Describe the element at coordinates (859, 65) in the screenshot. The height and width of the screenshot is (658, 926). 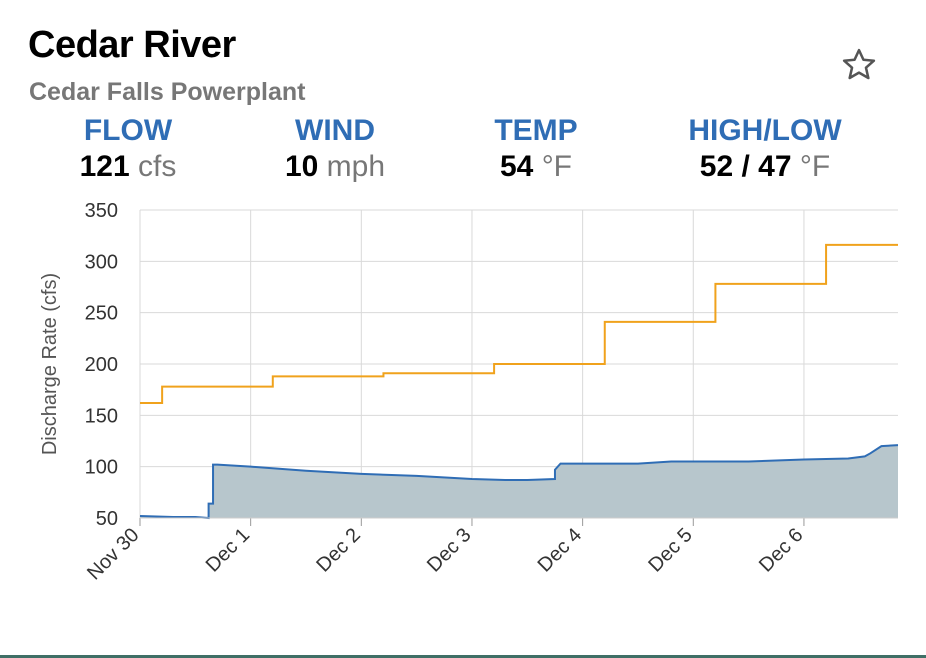
I see `star-outline-icon` at that location.